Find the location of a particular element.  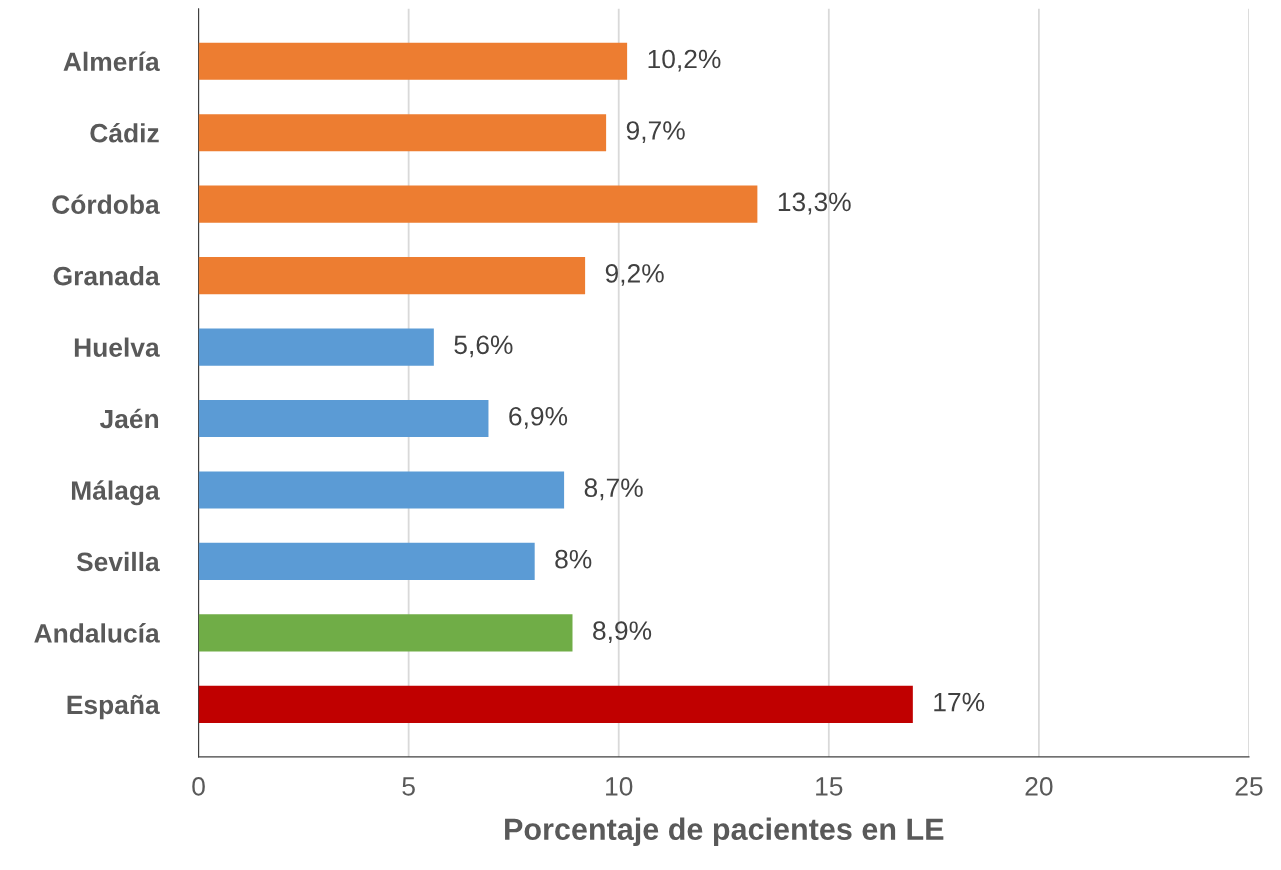

data-label: 6,9% is located at coordinates (538, 417).